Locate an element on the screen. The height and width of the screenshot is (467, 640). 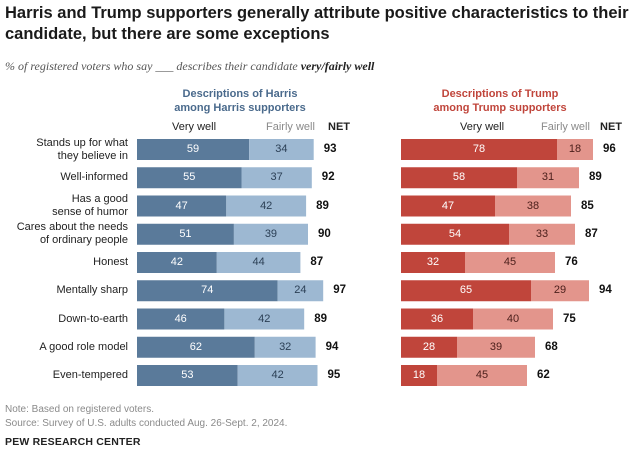
harris-heading-line2: among Harris supporters is located at coordinates (240, 108).